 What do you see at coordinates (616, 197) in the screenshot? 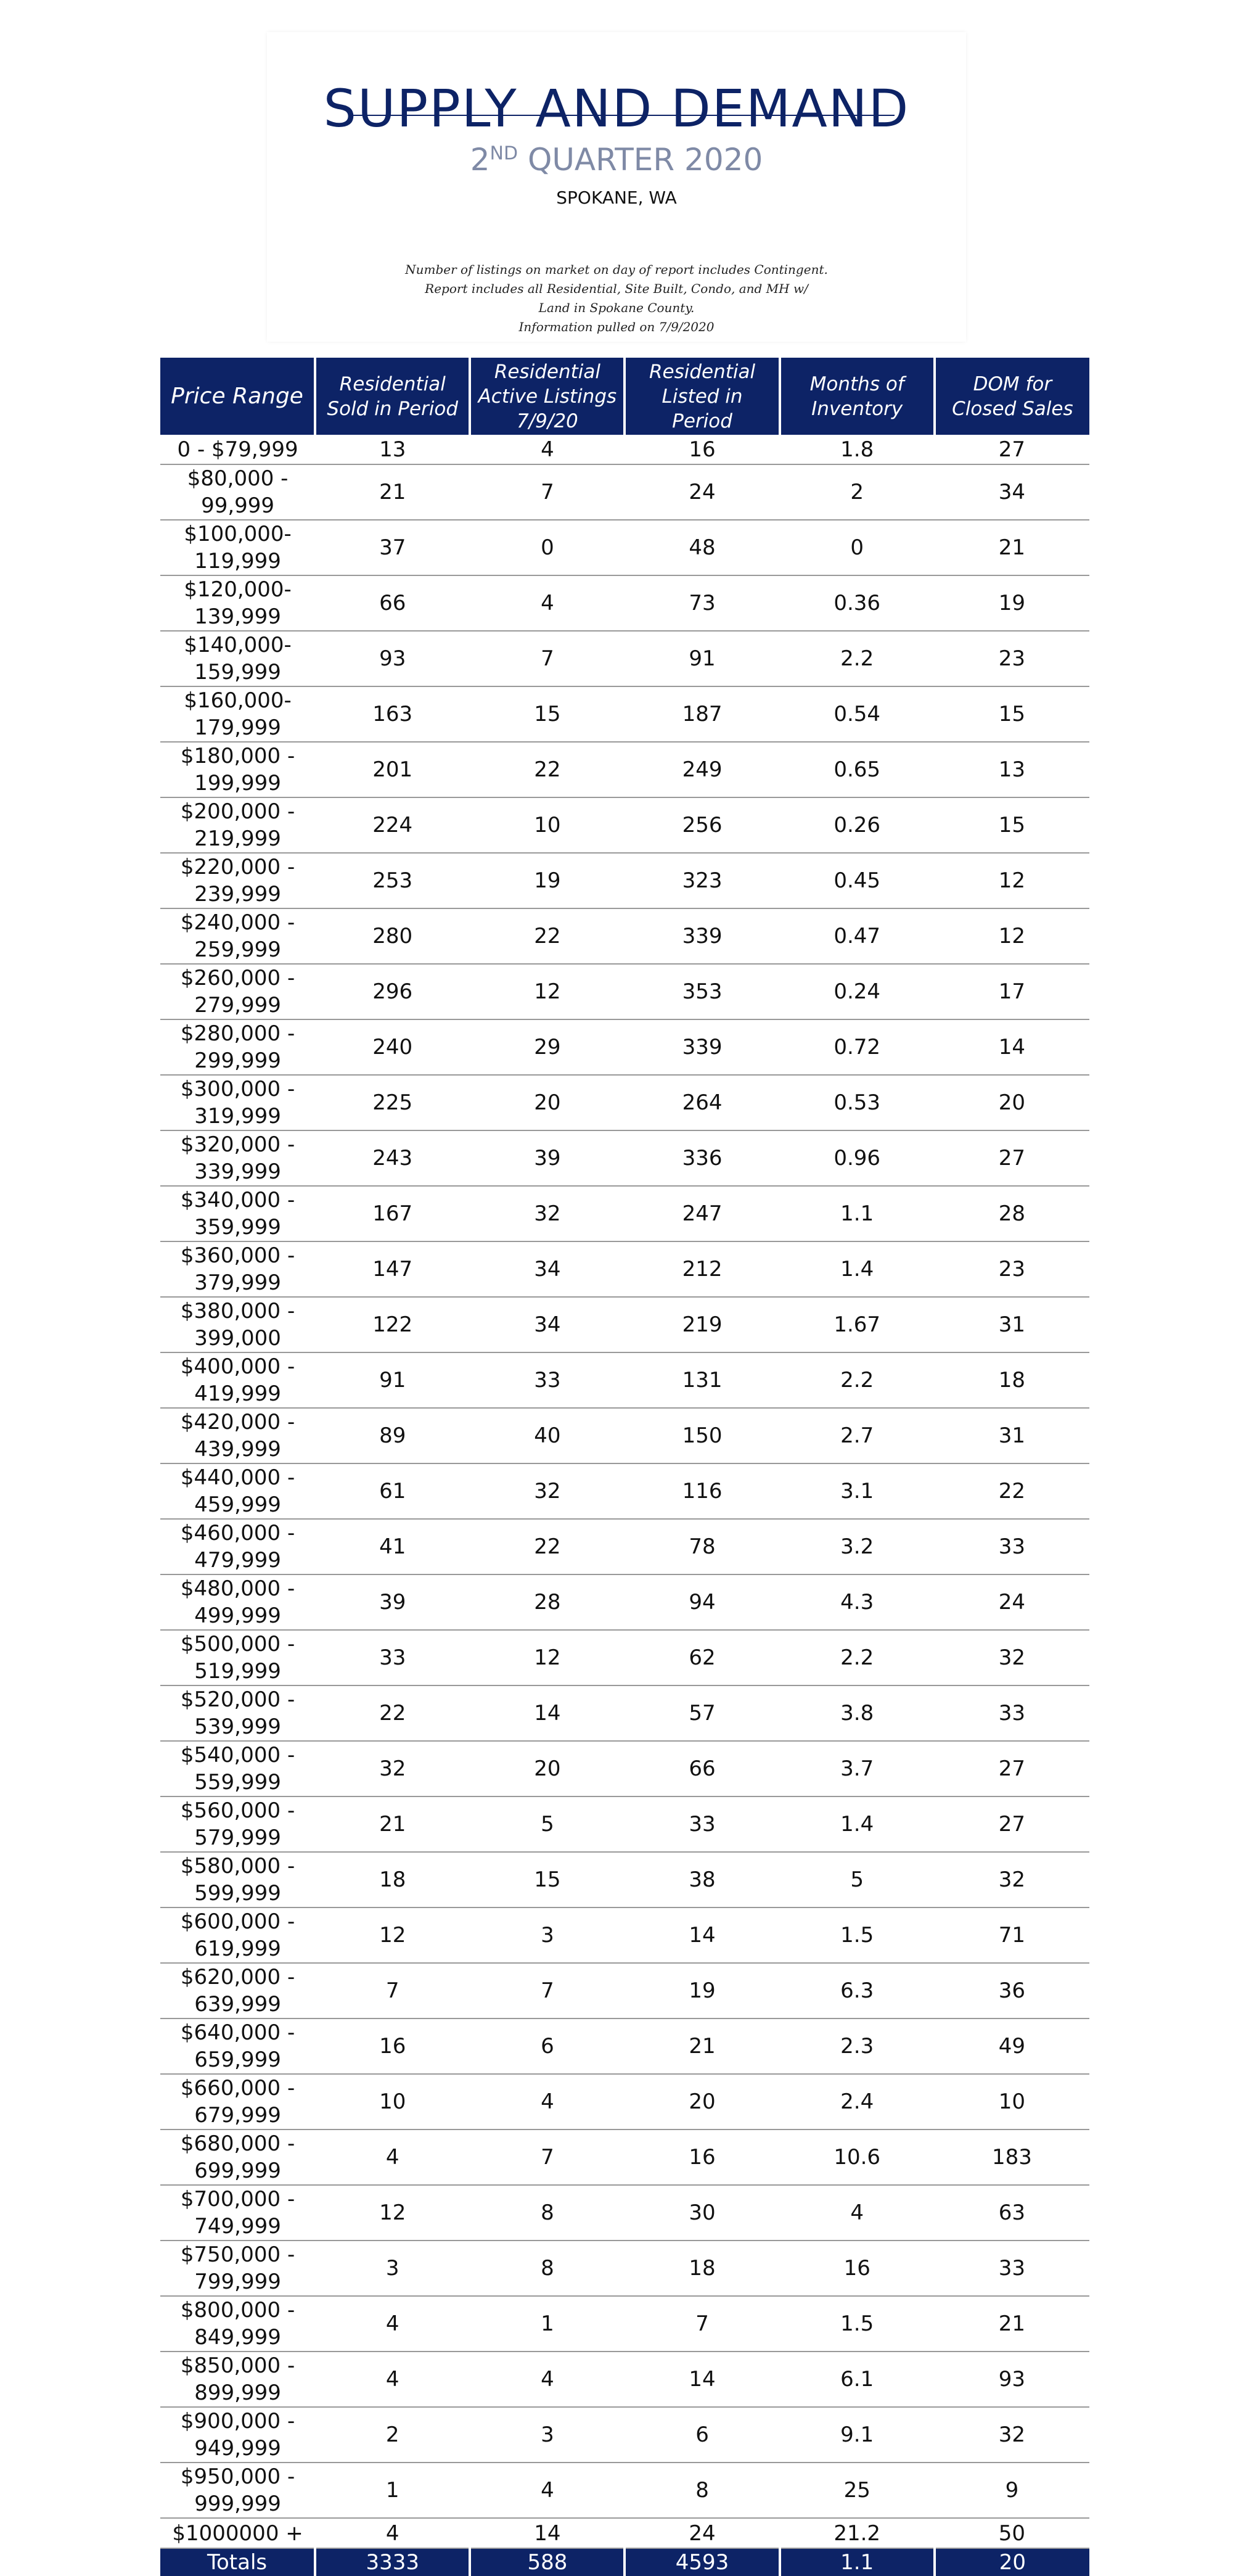
I see `location: SPOKANE, WA` at bounding box center [616, 197].